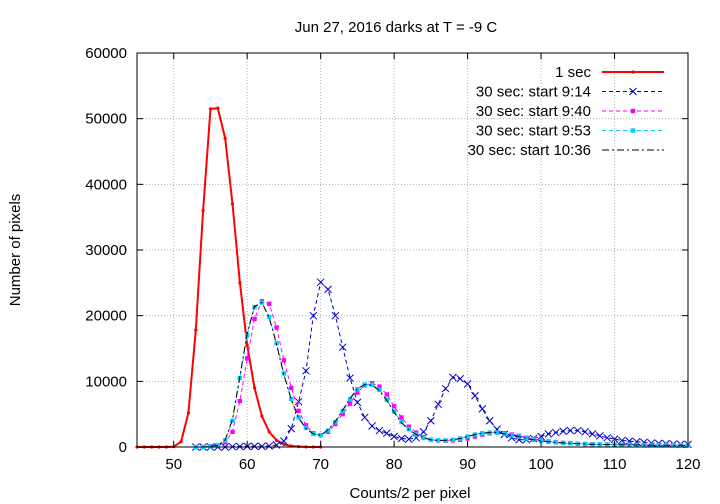 The height and width of the screenshot is (504, 720). I want to click on x-tick-label: 90, so click(467, 464).